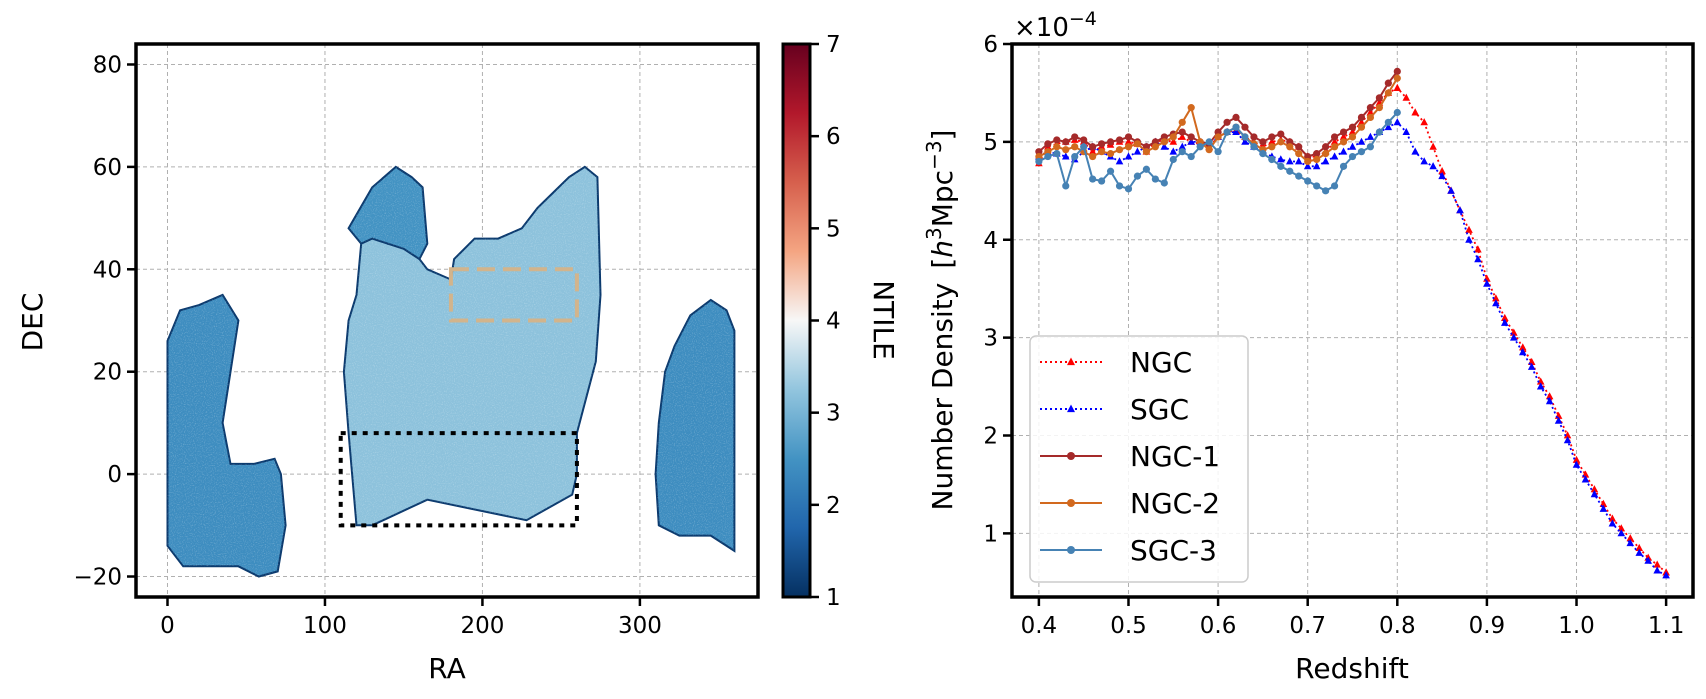 The image size is (1706, 699). I want to click on footprint-texture-NGC-north-lobe, so click(388, 213).